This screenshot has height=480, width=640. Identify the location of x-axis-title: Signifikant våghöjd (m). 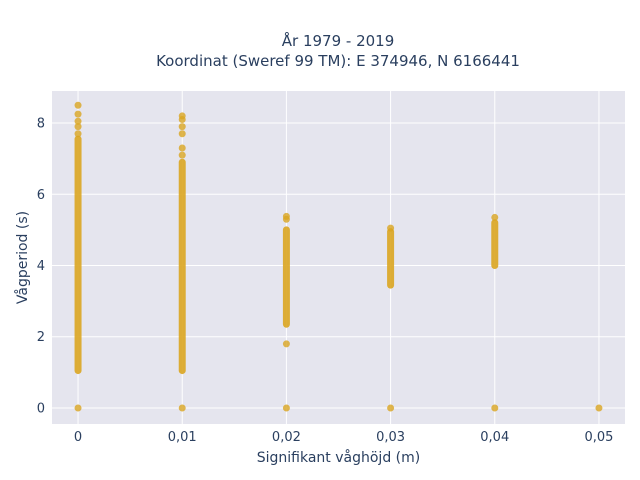
(338, 457).